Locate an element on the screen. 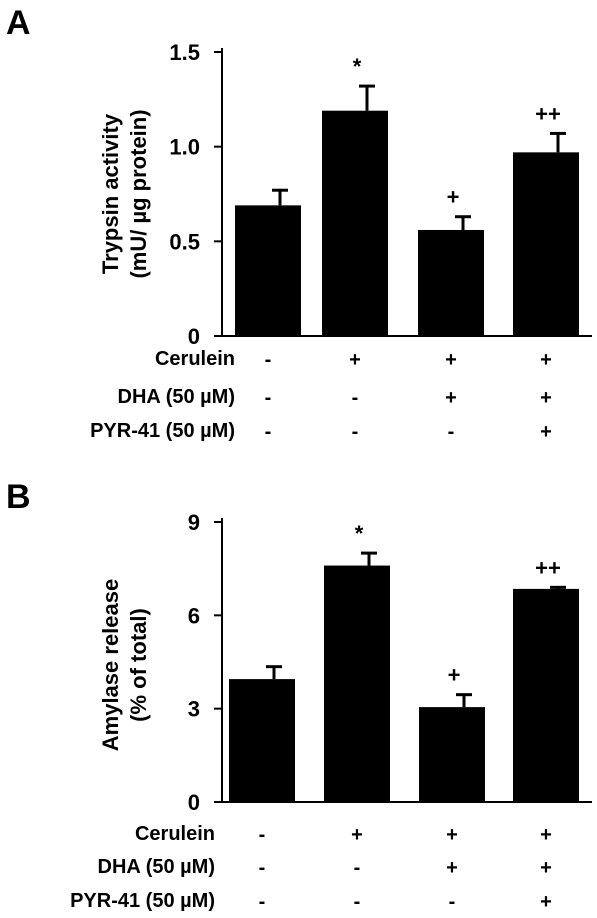  panel-b-condition-label: Cerulein is located at coordinates (175, 834).